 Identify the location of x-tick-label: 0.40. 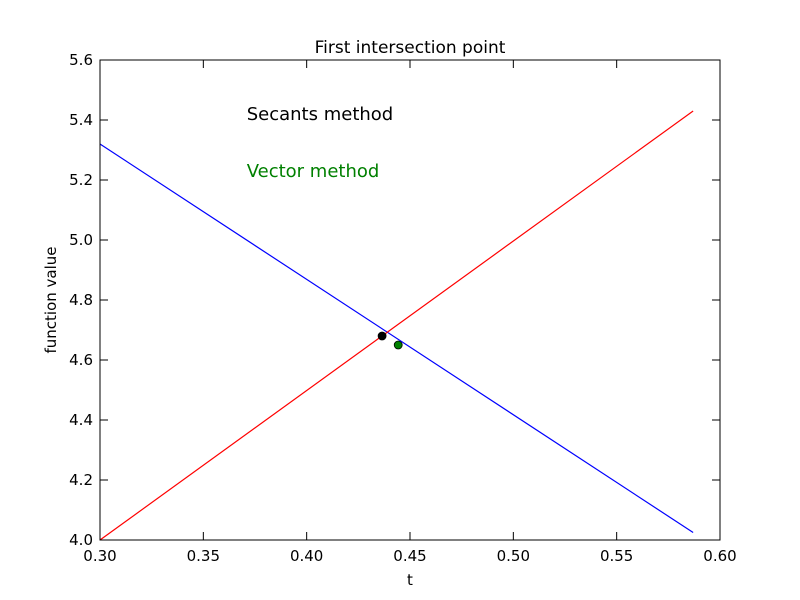
(306, 556).